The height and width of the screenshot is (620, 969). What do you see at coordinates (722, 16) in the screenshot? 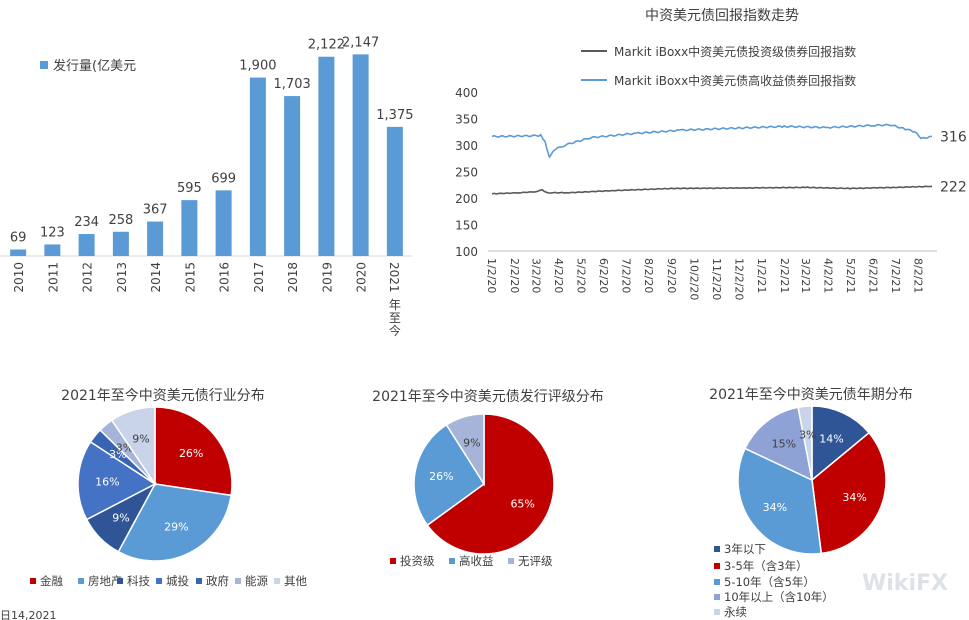
I see `line-chart-title: 中资美元债回报指数走势` at bounding box center [722, 16].